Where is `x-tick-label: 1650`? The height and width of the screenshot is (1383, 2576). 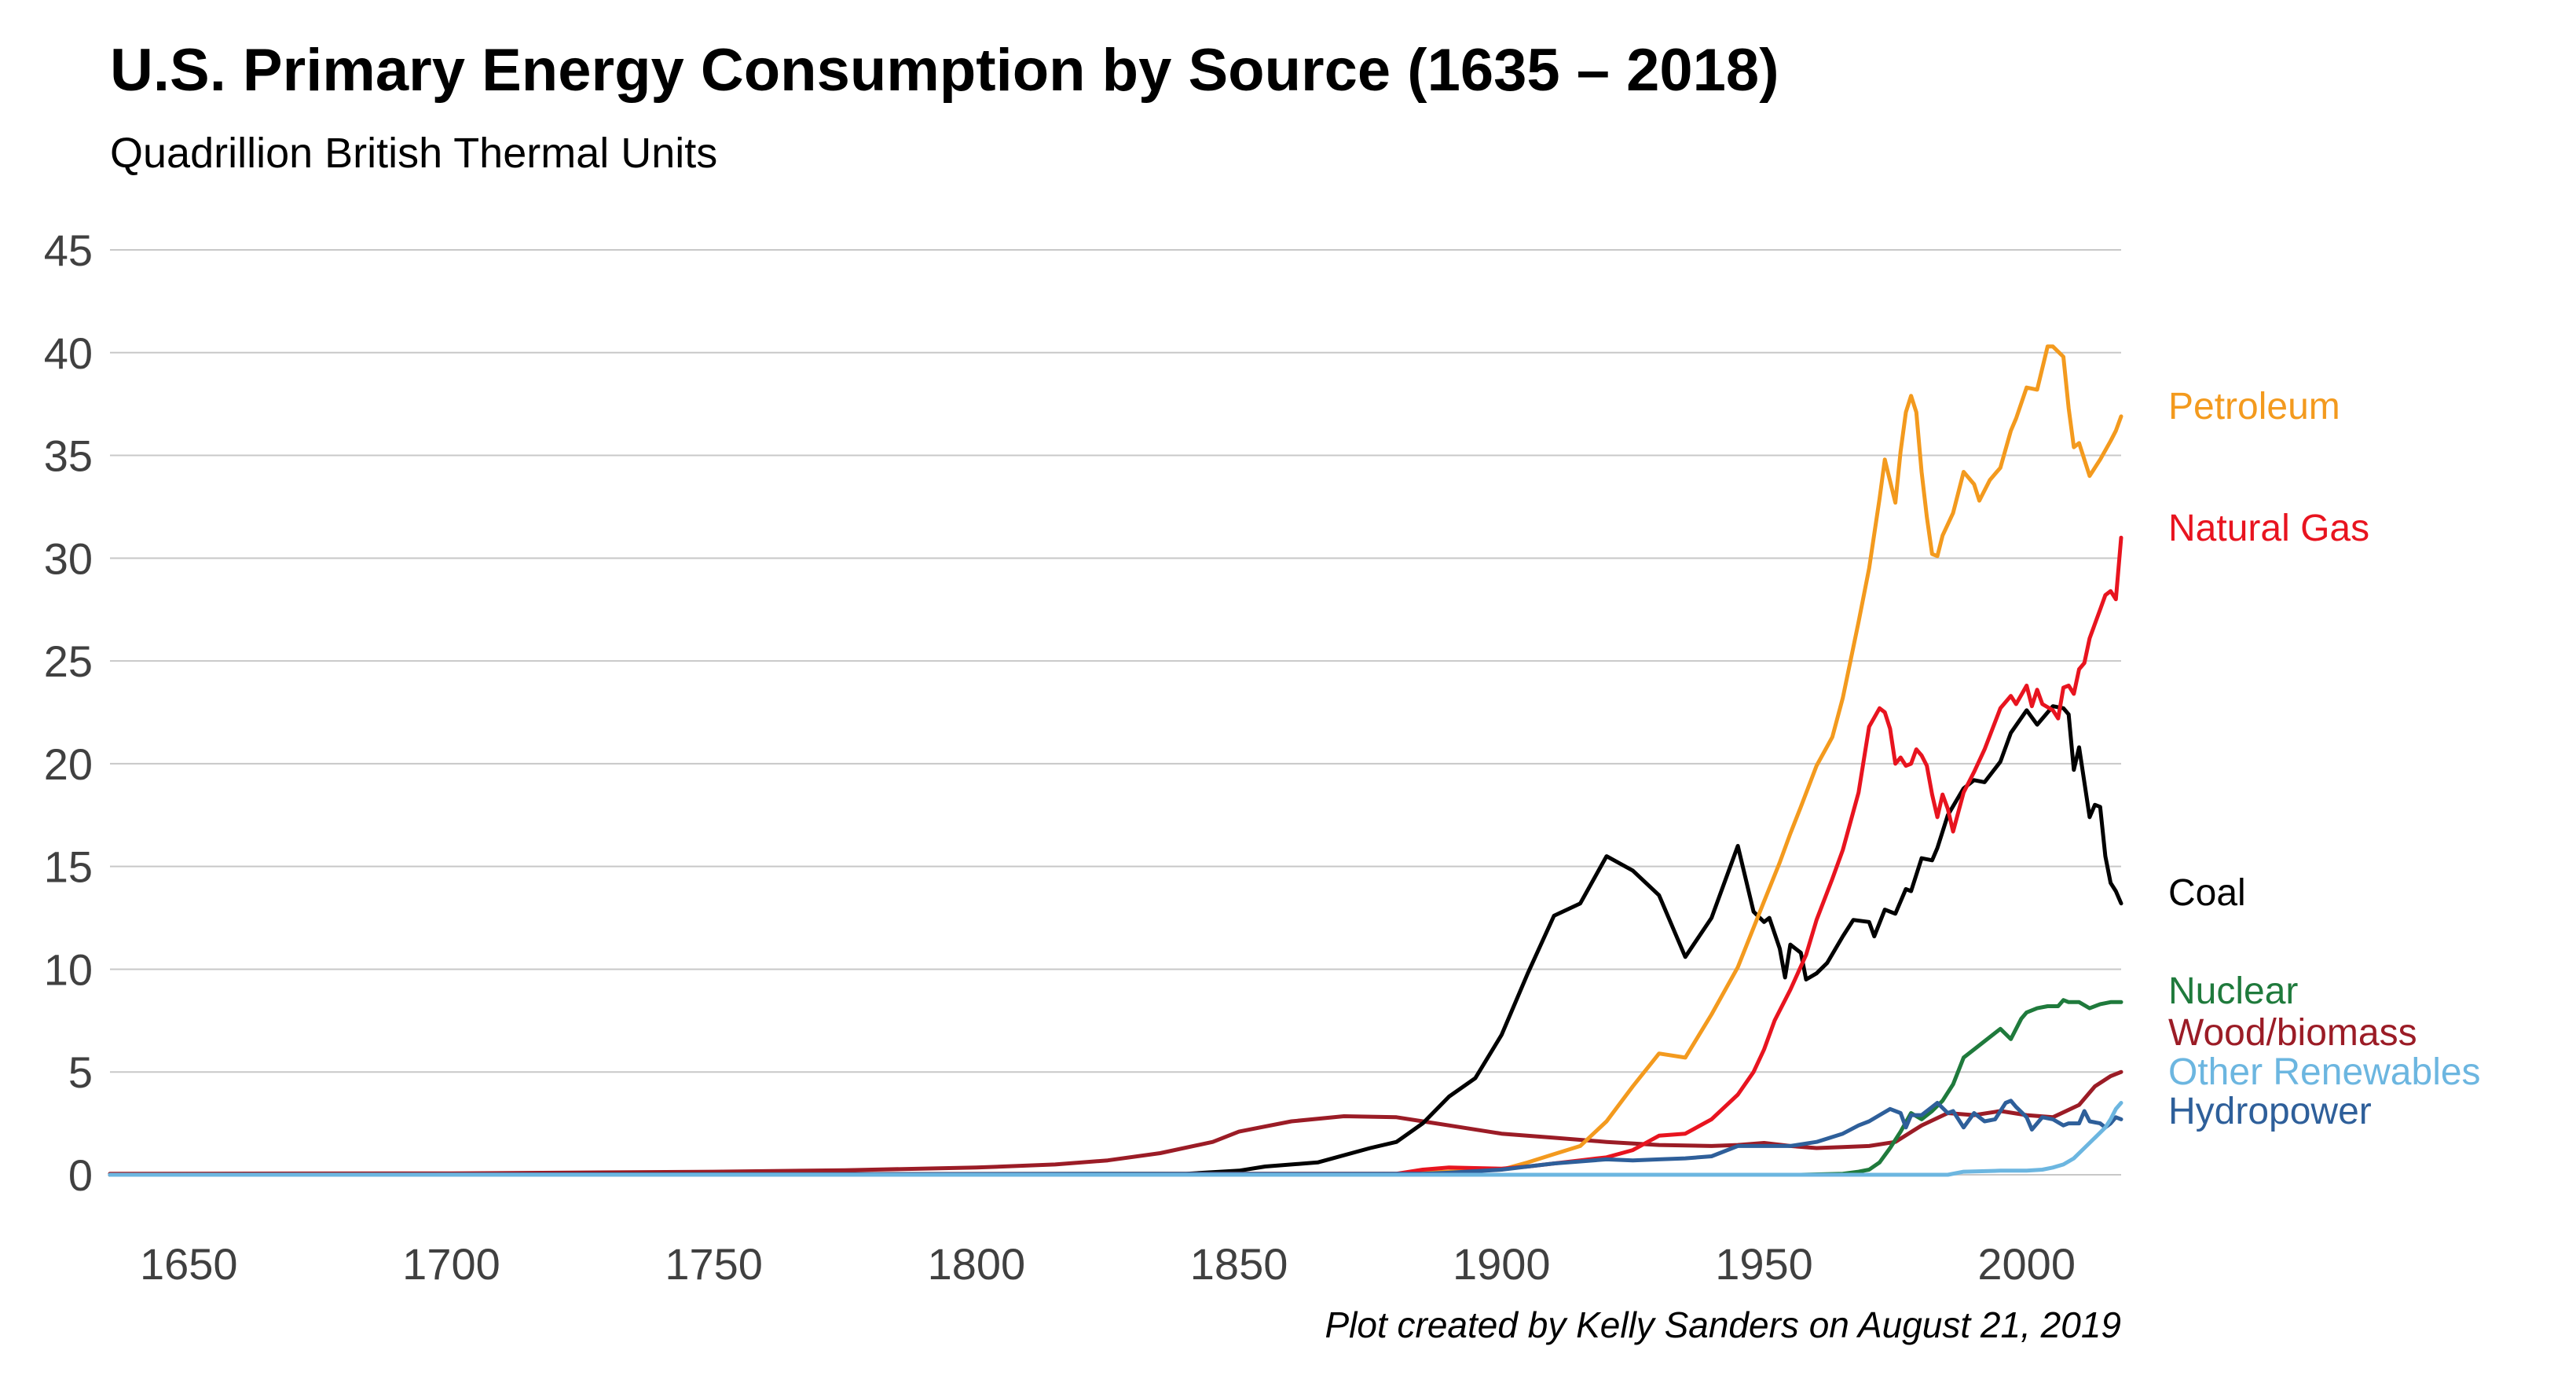
x-tick-label: 1650 is located at coordinates (189, 1264).